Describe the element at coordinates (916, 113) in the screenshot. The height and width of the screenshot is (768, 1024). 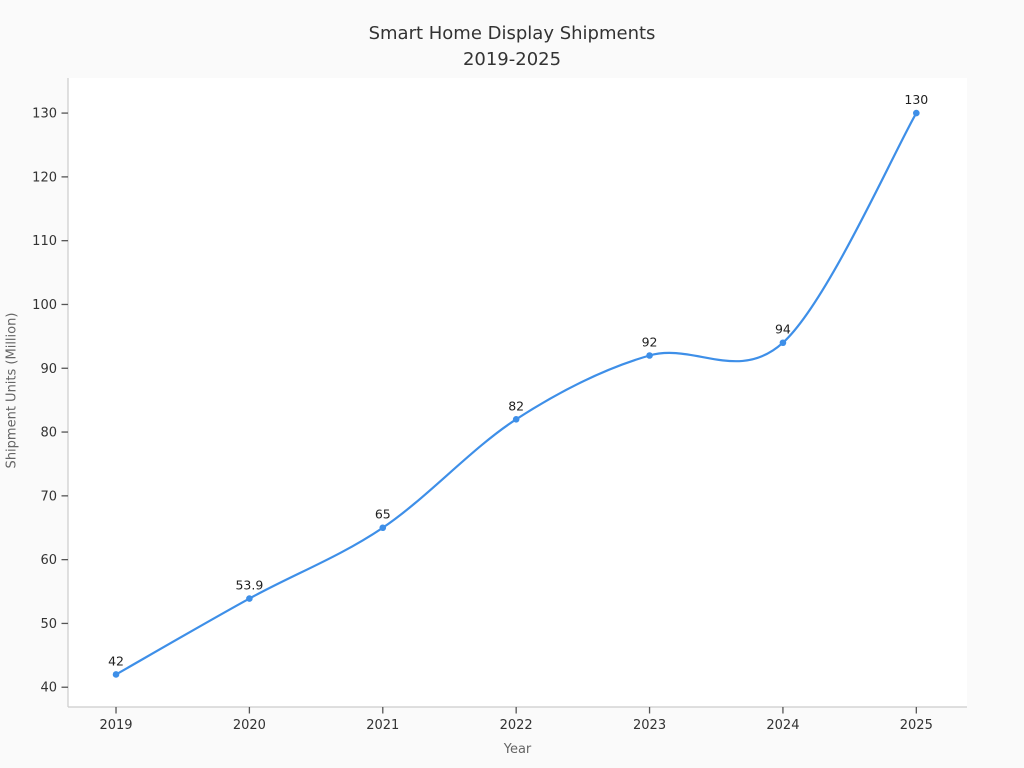
I see `data-point-2025` at that location.